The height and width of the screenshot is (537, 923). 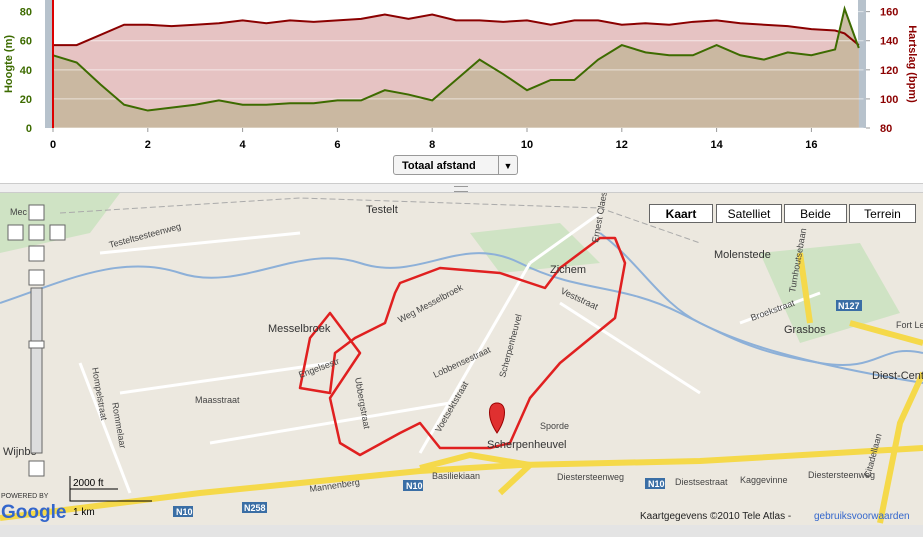 What do you see at coordinates (749, 213) in the screenshot?
I see `map-type-button: Satelliet` at bounding box center [749, 213].